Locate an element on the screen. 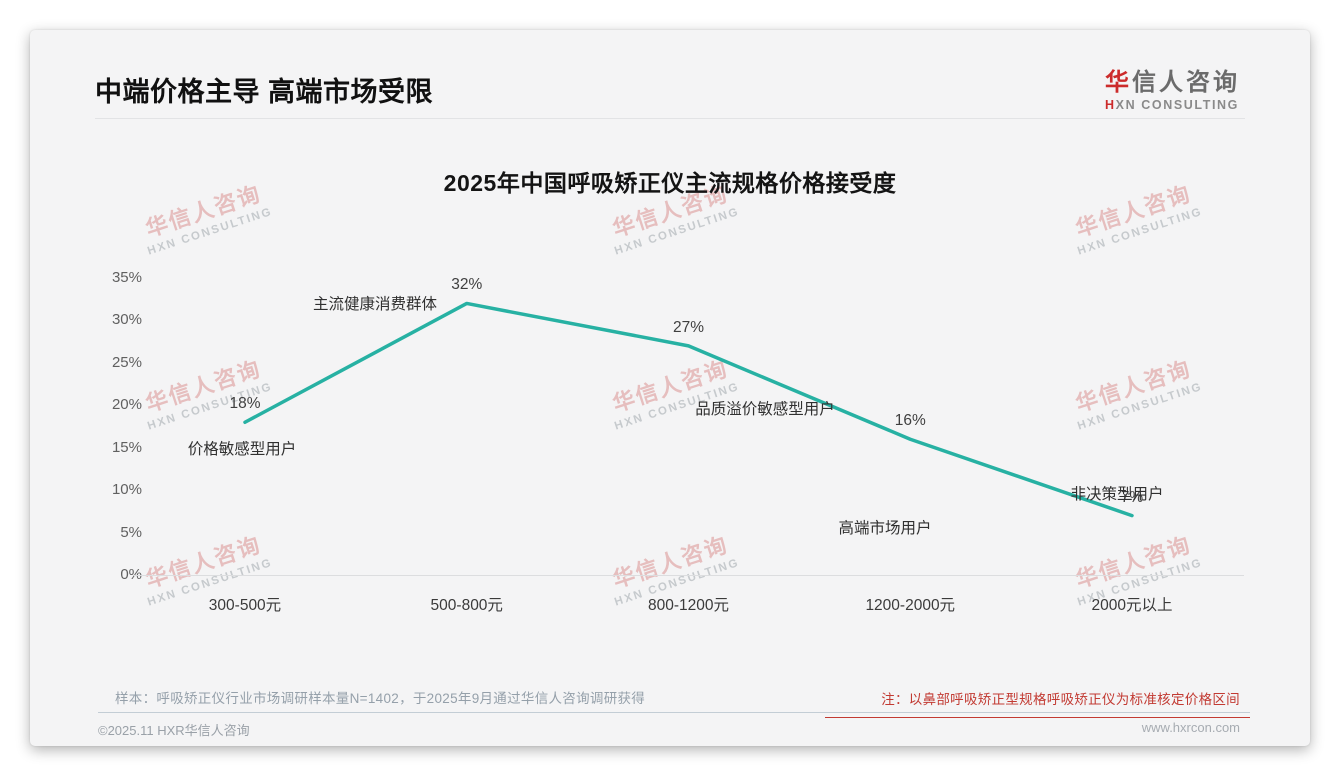 Image resolution: width=1340 pixels, height=780 pixels. y-axis-tick-label: 15% is located at coordinates (126, 447).